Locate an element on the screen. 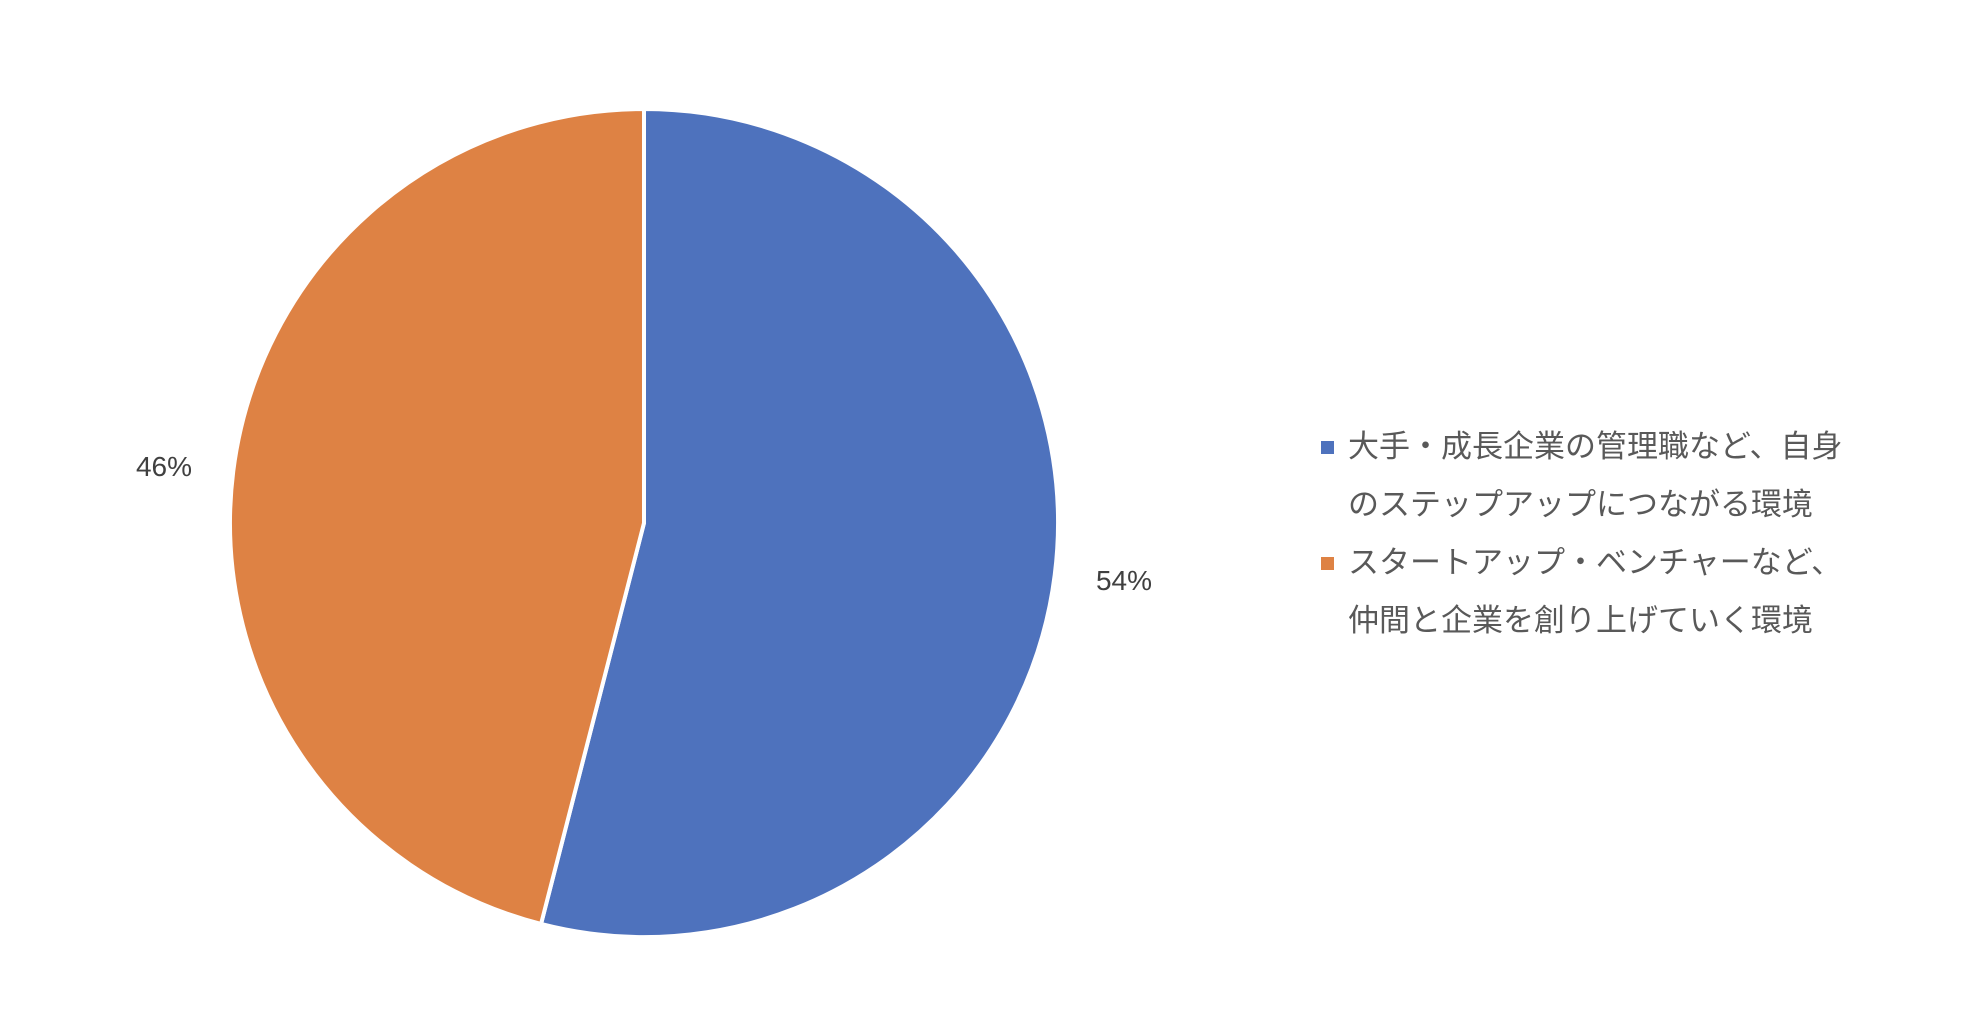  legend-text-line: のステップアップにつながる環境 is located at coordinates (1580, 505).